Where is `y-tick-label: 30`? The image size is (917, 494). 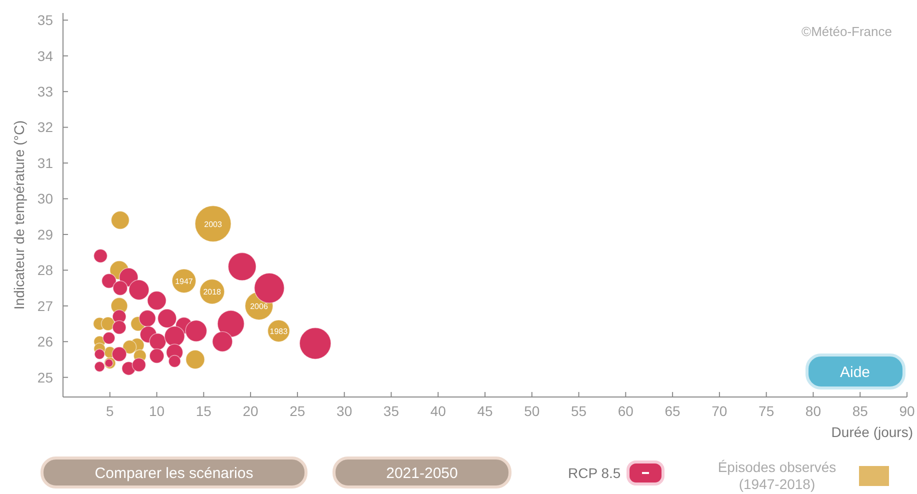
y-tick-label: 30 is located at coordinates (45, 198).